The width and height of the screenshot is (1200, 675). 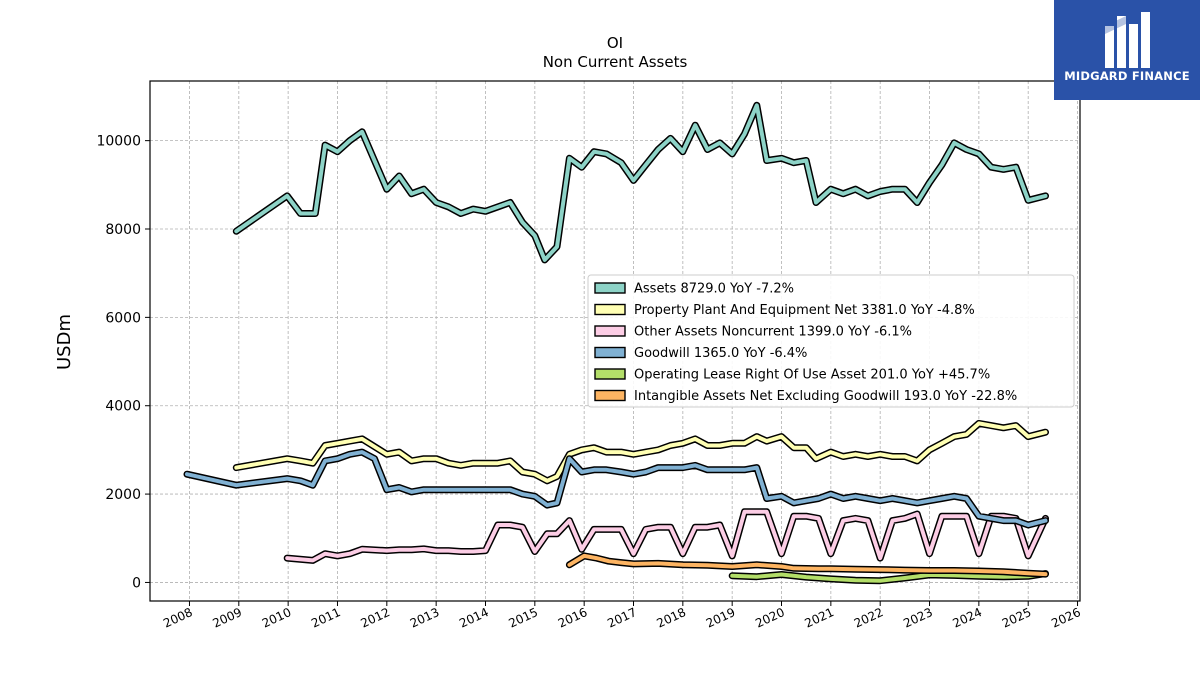 I want to click on x-tick-label: 2018, so click(x=672, y=618).